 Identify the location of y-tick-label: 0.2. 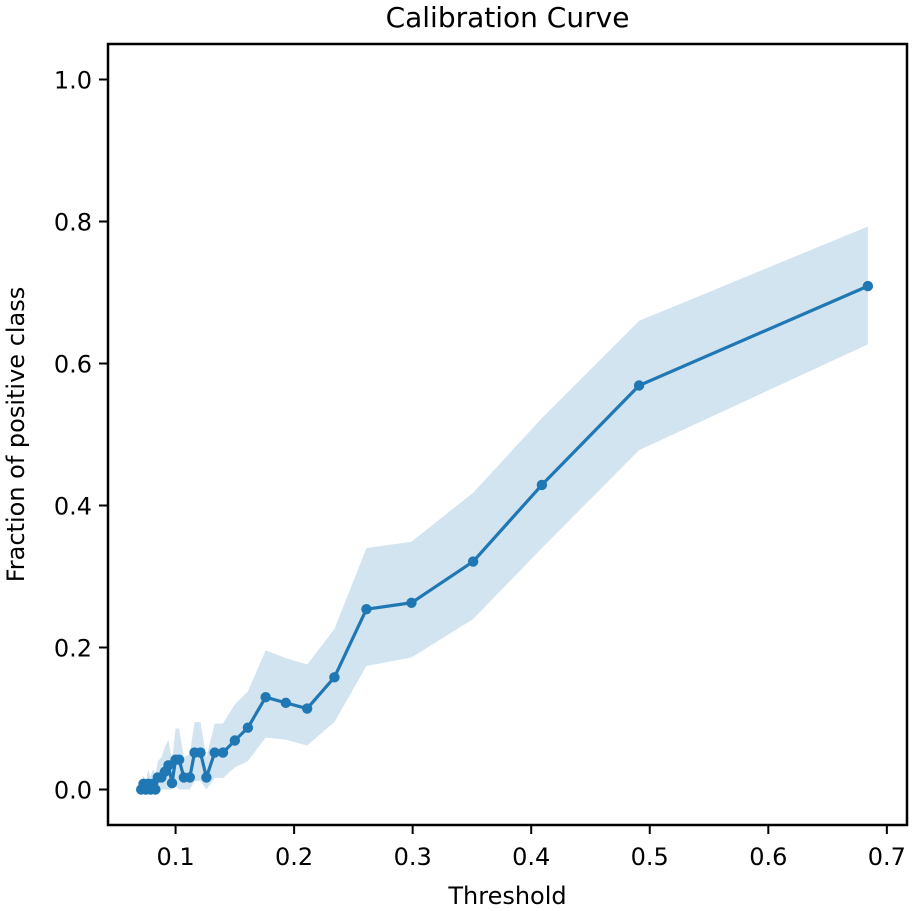
(73, 649).